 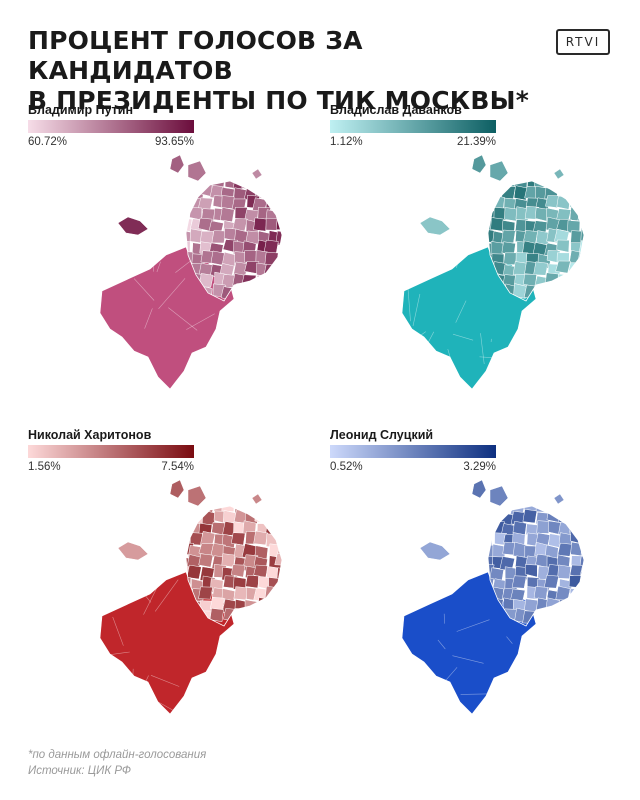 I want to click on city-outline, so click(x=536, y=566).